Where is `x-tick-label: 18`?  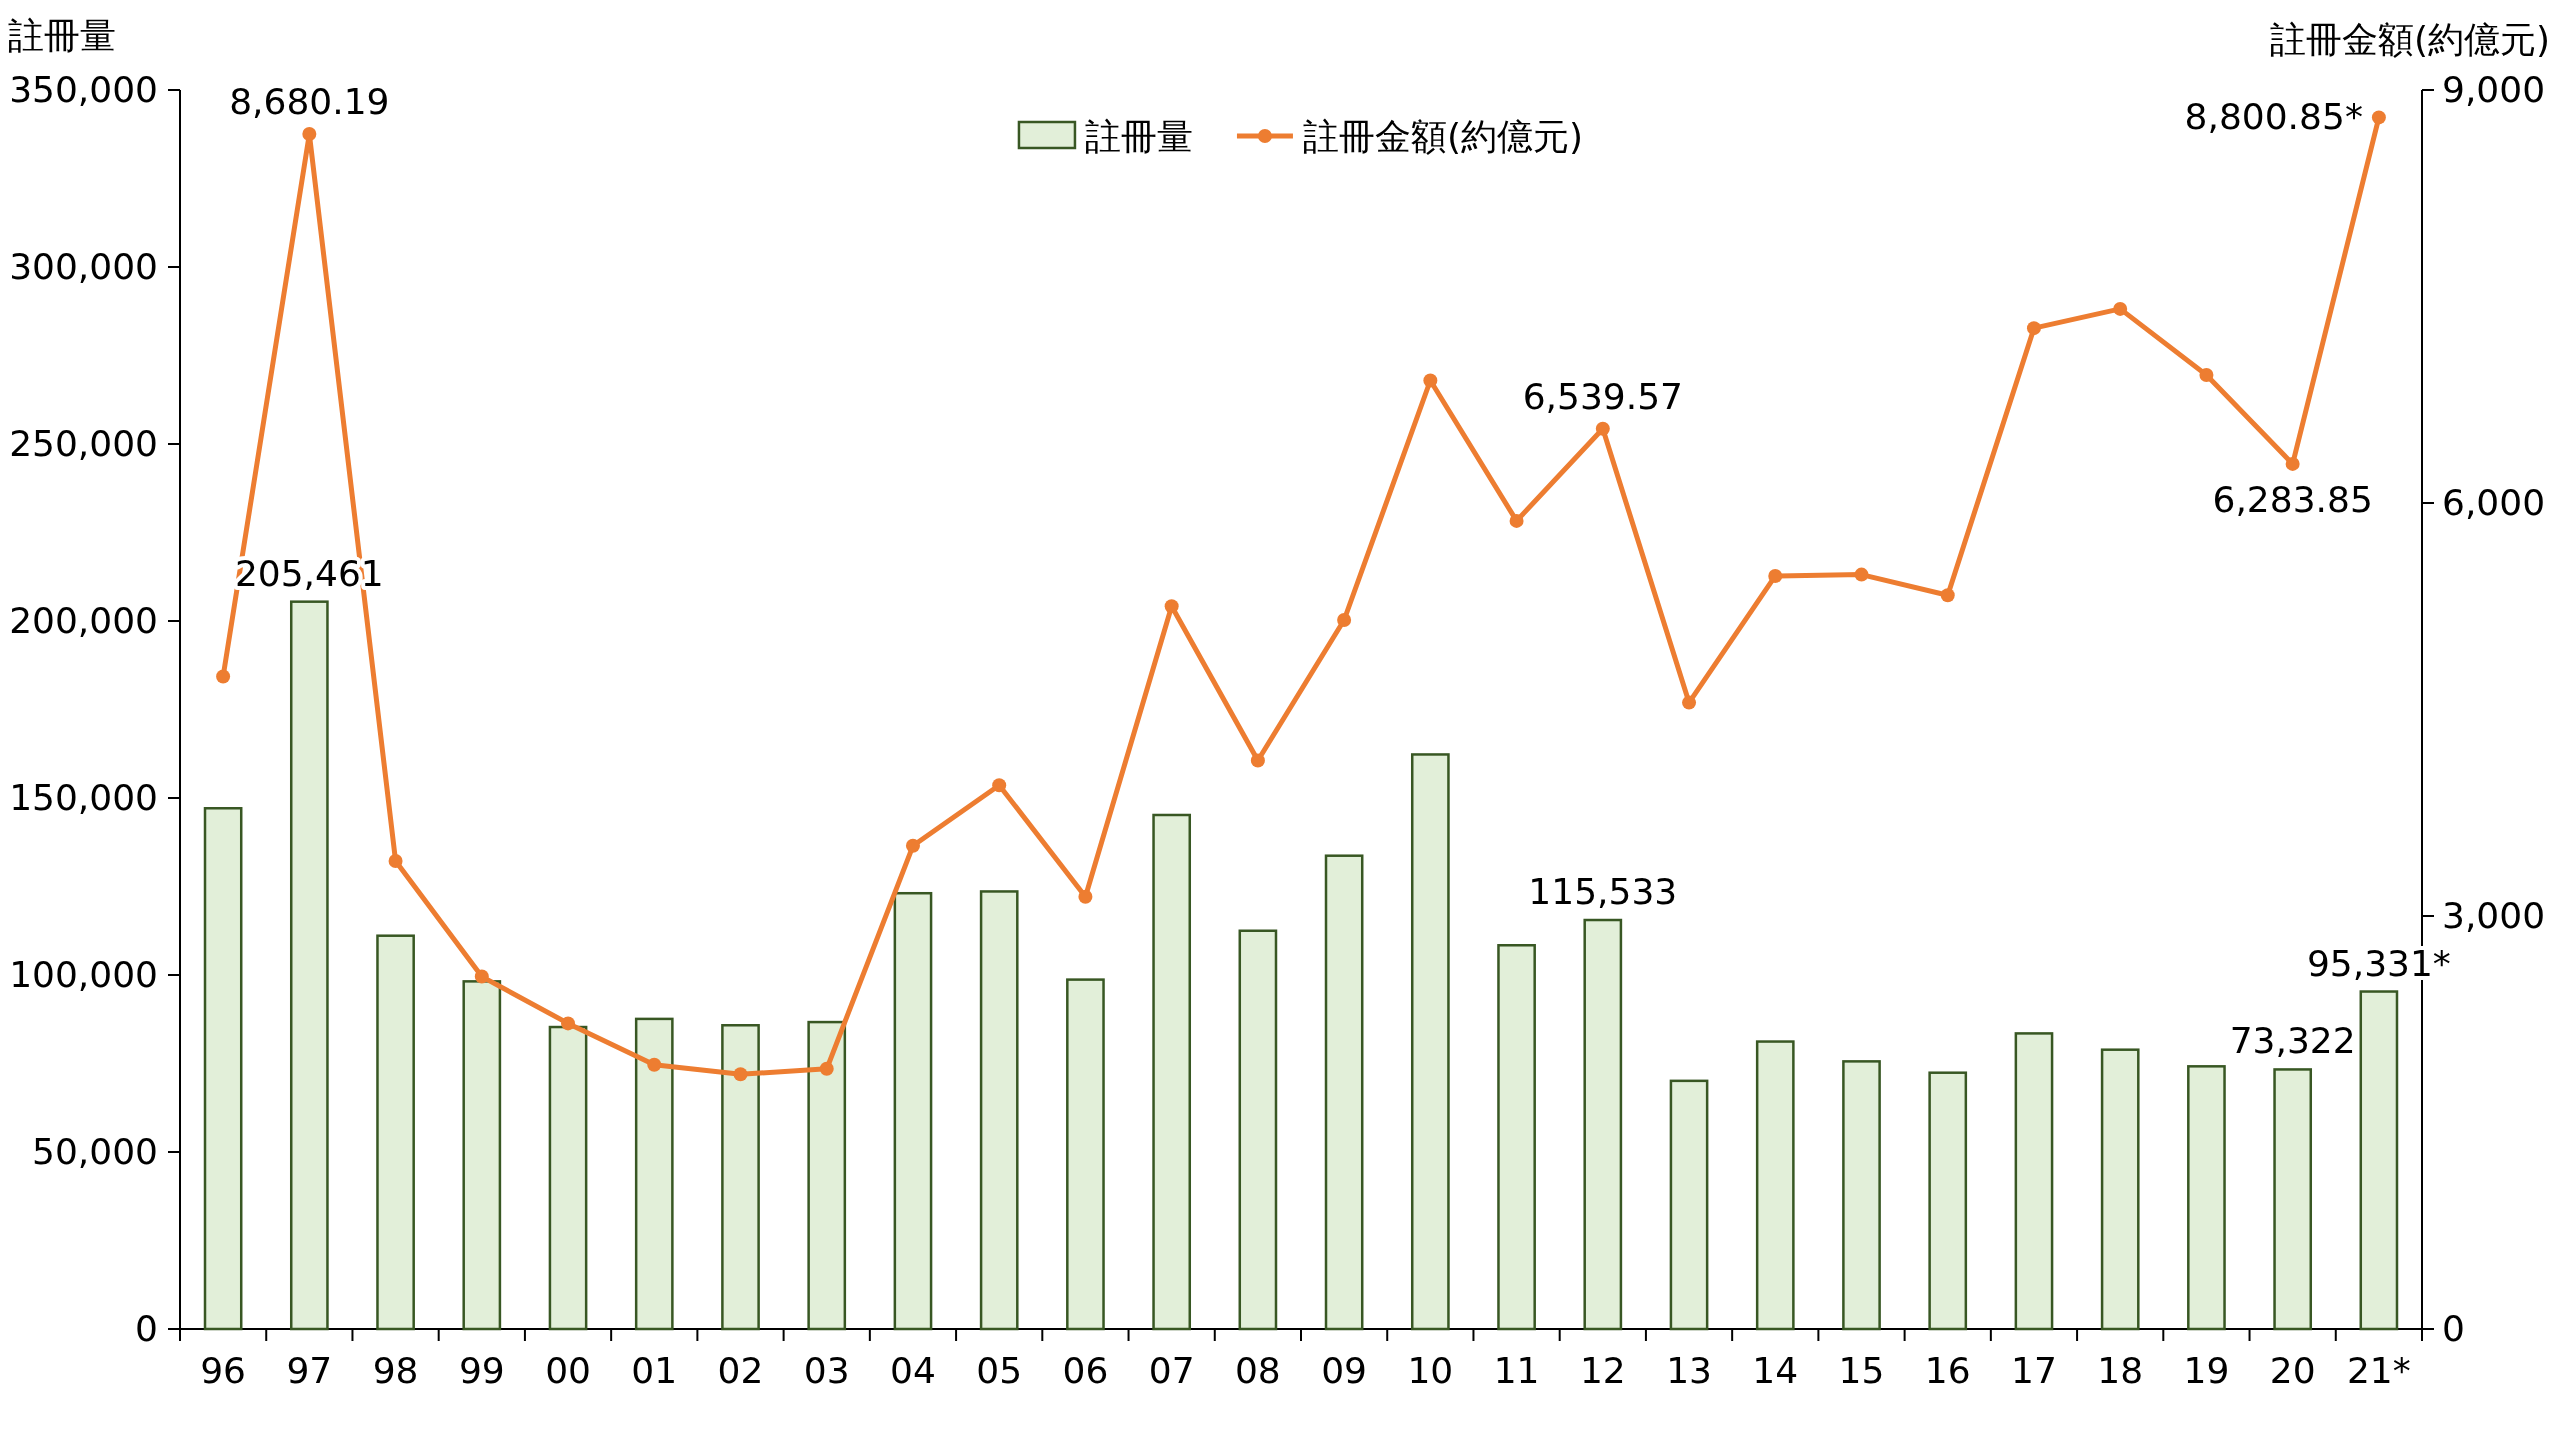
x-tick-label: 18 is located at coordinates (2120, 1370).